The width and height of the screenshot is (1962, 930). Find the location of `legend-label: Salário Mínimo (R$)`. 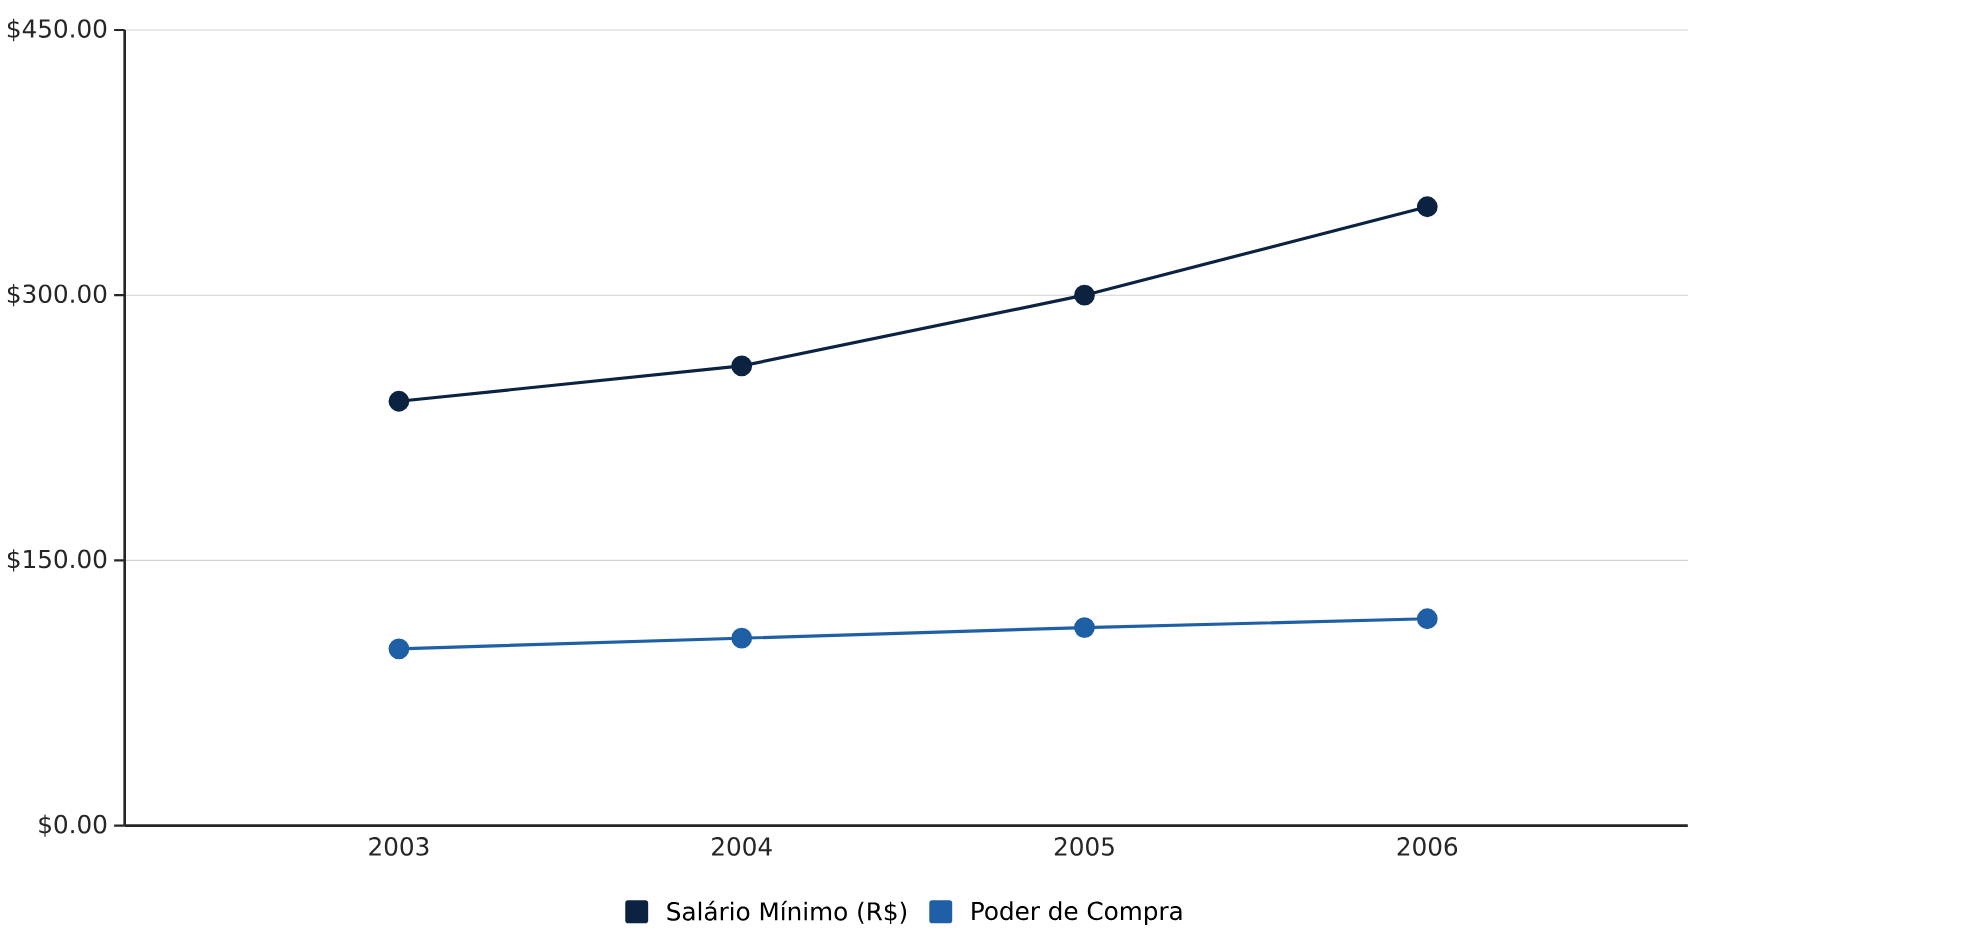

legend-label: Salário Mínimo (R$) is located at coordinates (787, 912).